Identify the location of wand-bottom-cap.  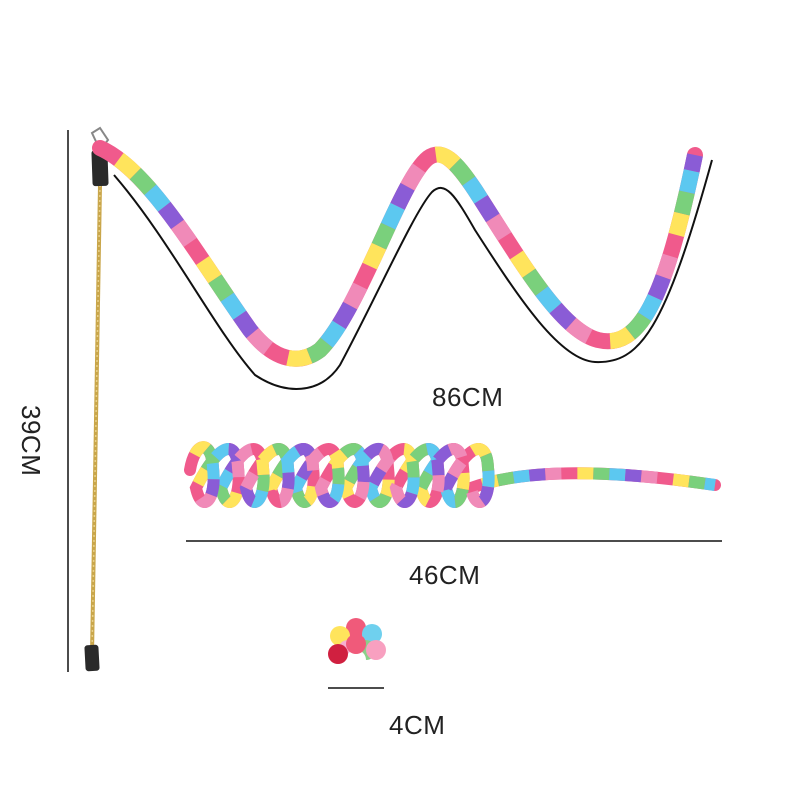
(92, 658).